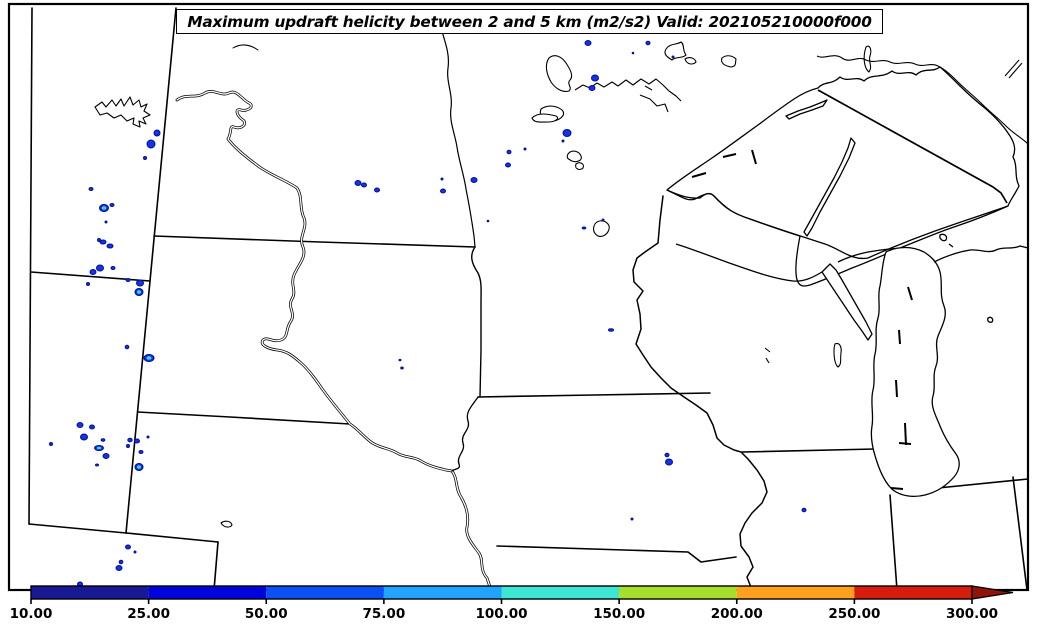 The image size is (1037, 633). Describe the element at coordinates (724, 163) in the screenshot. I see `lake-superior-boundary-dashes` at that location.